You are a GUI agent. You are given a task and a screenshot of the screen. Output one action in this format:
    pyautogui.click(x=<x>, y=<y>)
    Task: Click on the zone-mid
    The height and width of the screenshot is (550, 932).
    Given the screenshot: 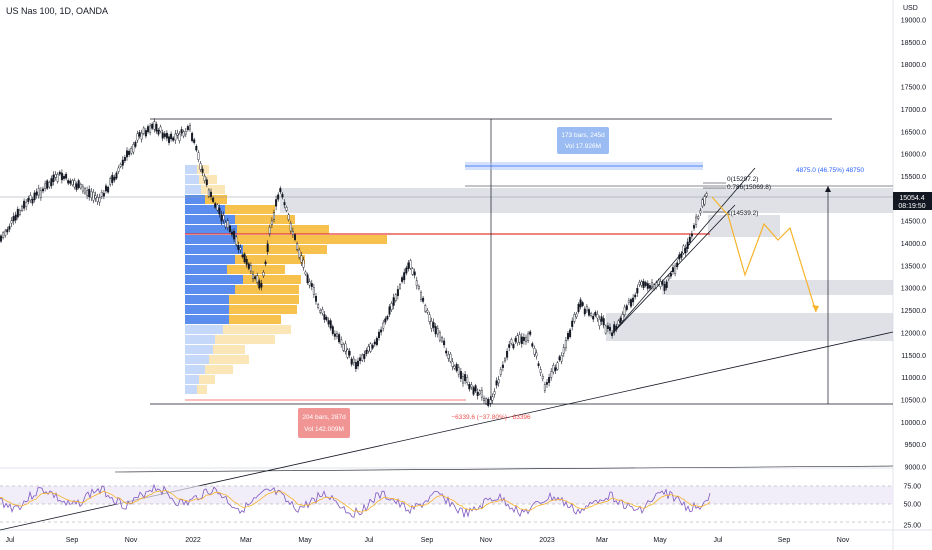 What is the action you would take?
    pyautogui.click(x=744, y=226)
    